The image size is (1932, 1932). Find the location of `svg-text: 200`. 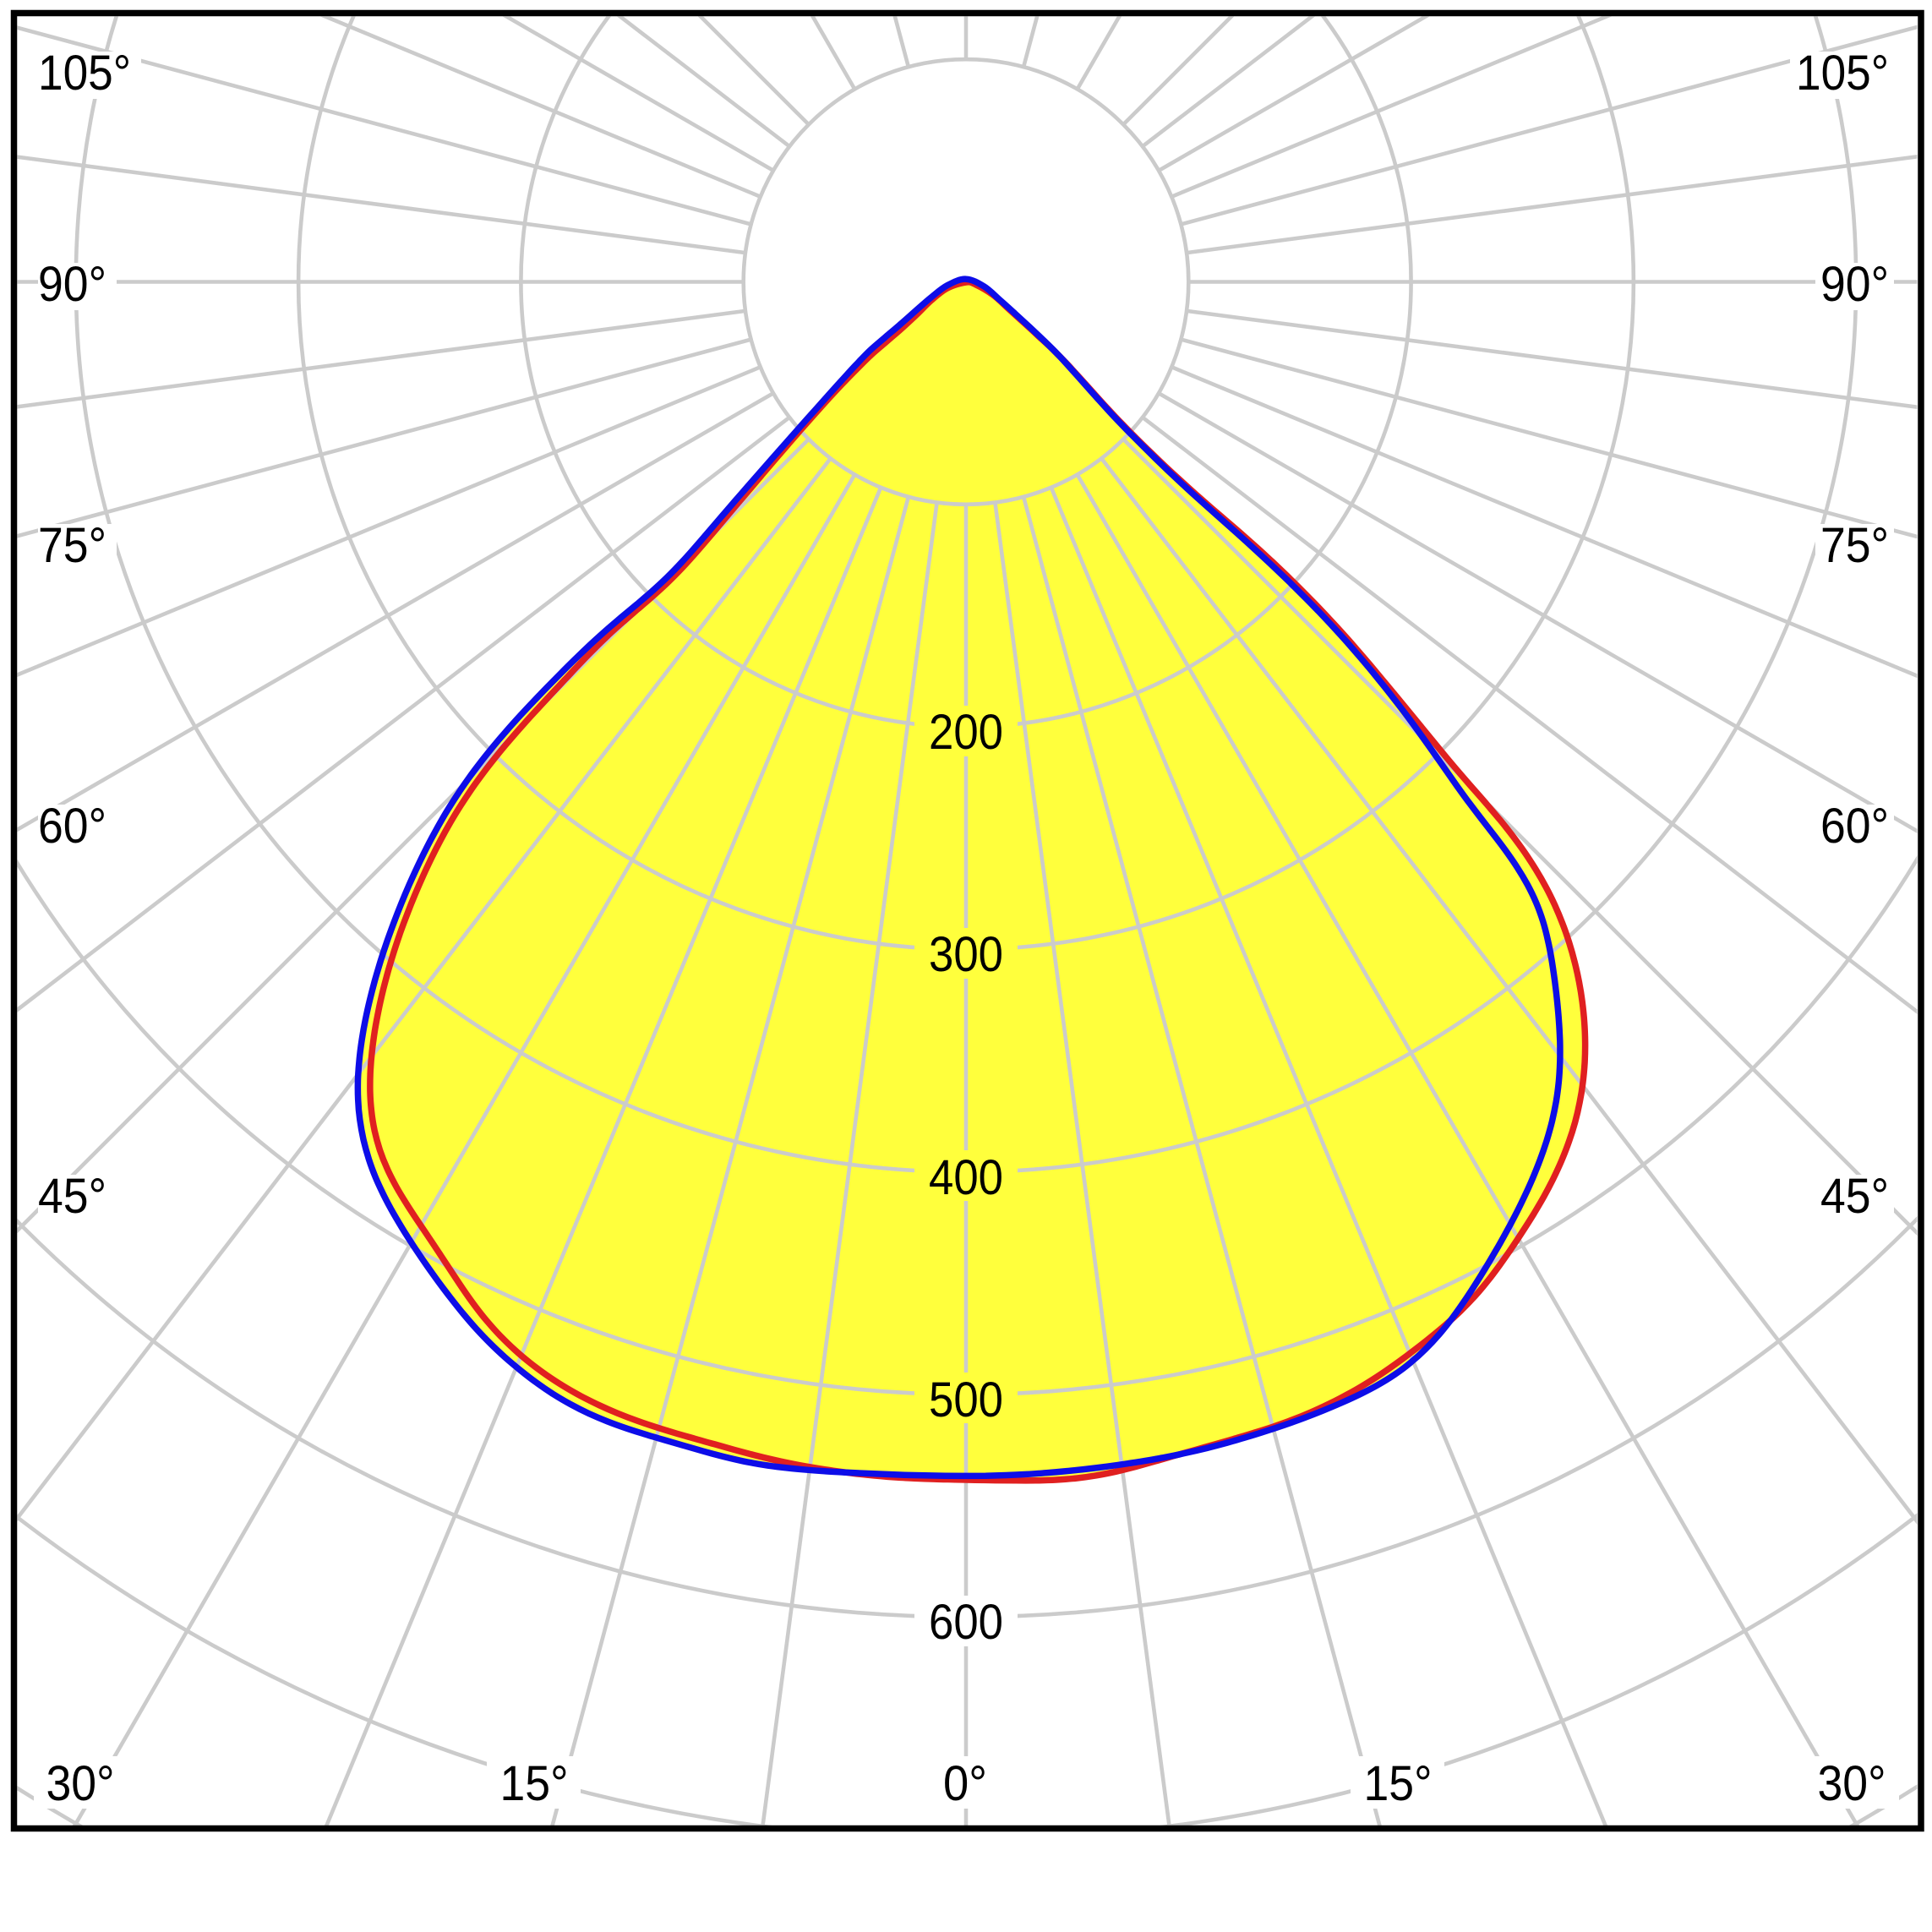

svg-text: 200 is located at coordinates (966, 732).